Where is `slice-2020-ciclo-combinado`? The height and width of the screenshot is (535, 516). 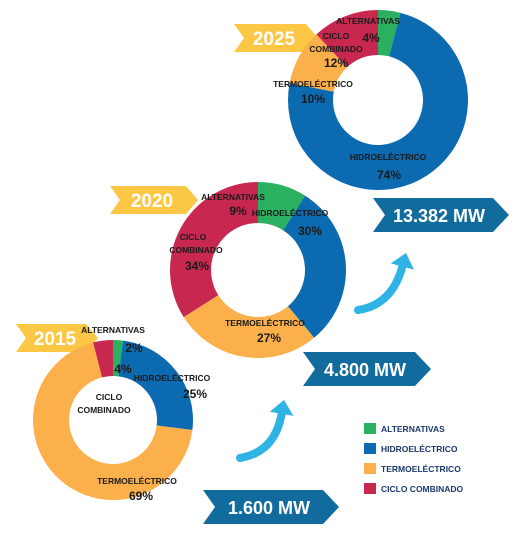
slice-2020-ciclo-combinado is located at coordinates (213, 250).